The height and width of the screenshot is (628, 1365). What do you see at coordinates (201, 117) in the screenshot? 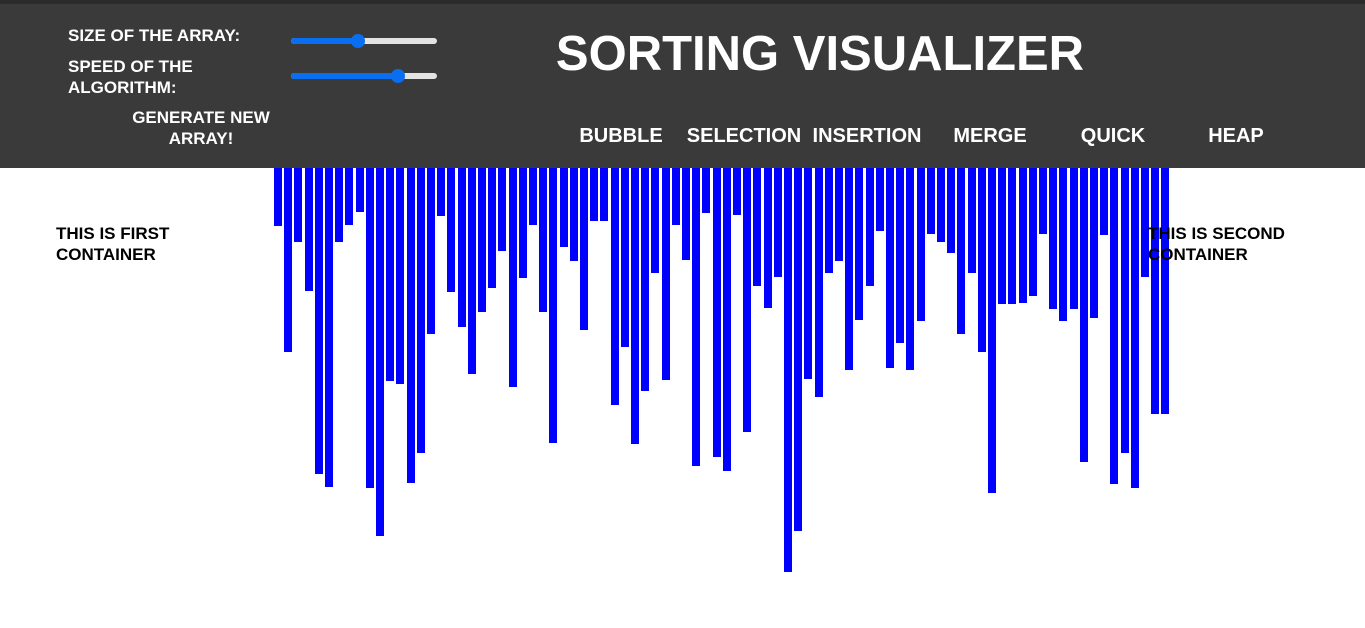
I see `generate-line1: GENERATE NEW` at bounding box center [201, 117].